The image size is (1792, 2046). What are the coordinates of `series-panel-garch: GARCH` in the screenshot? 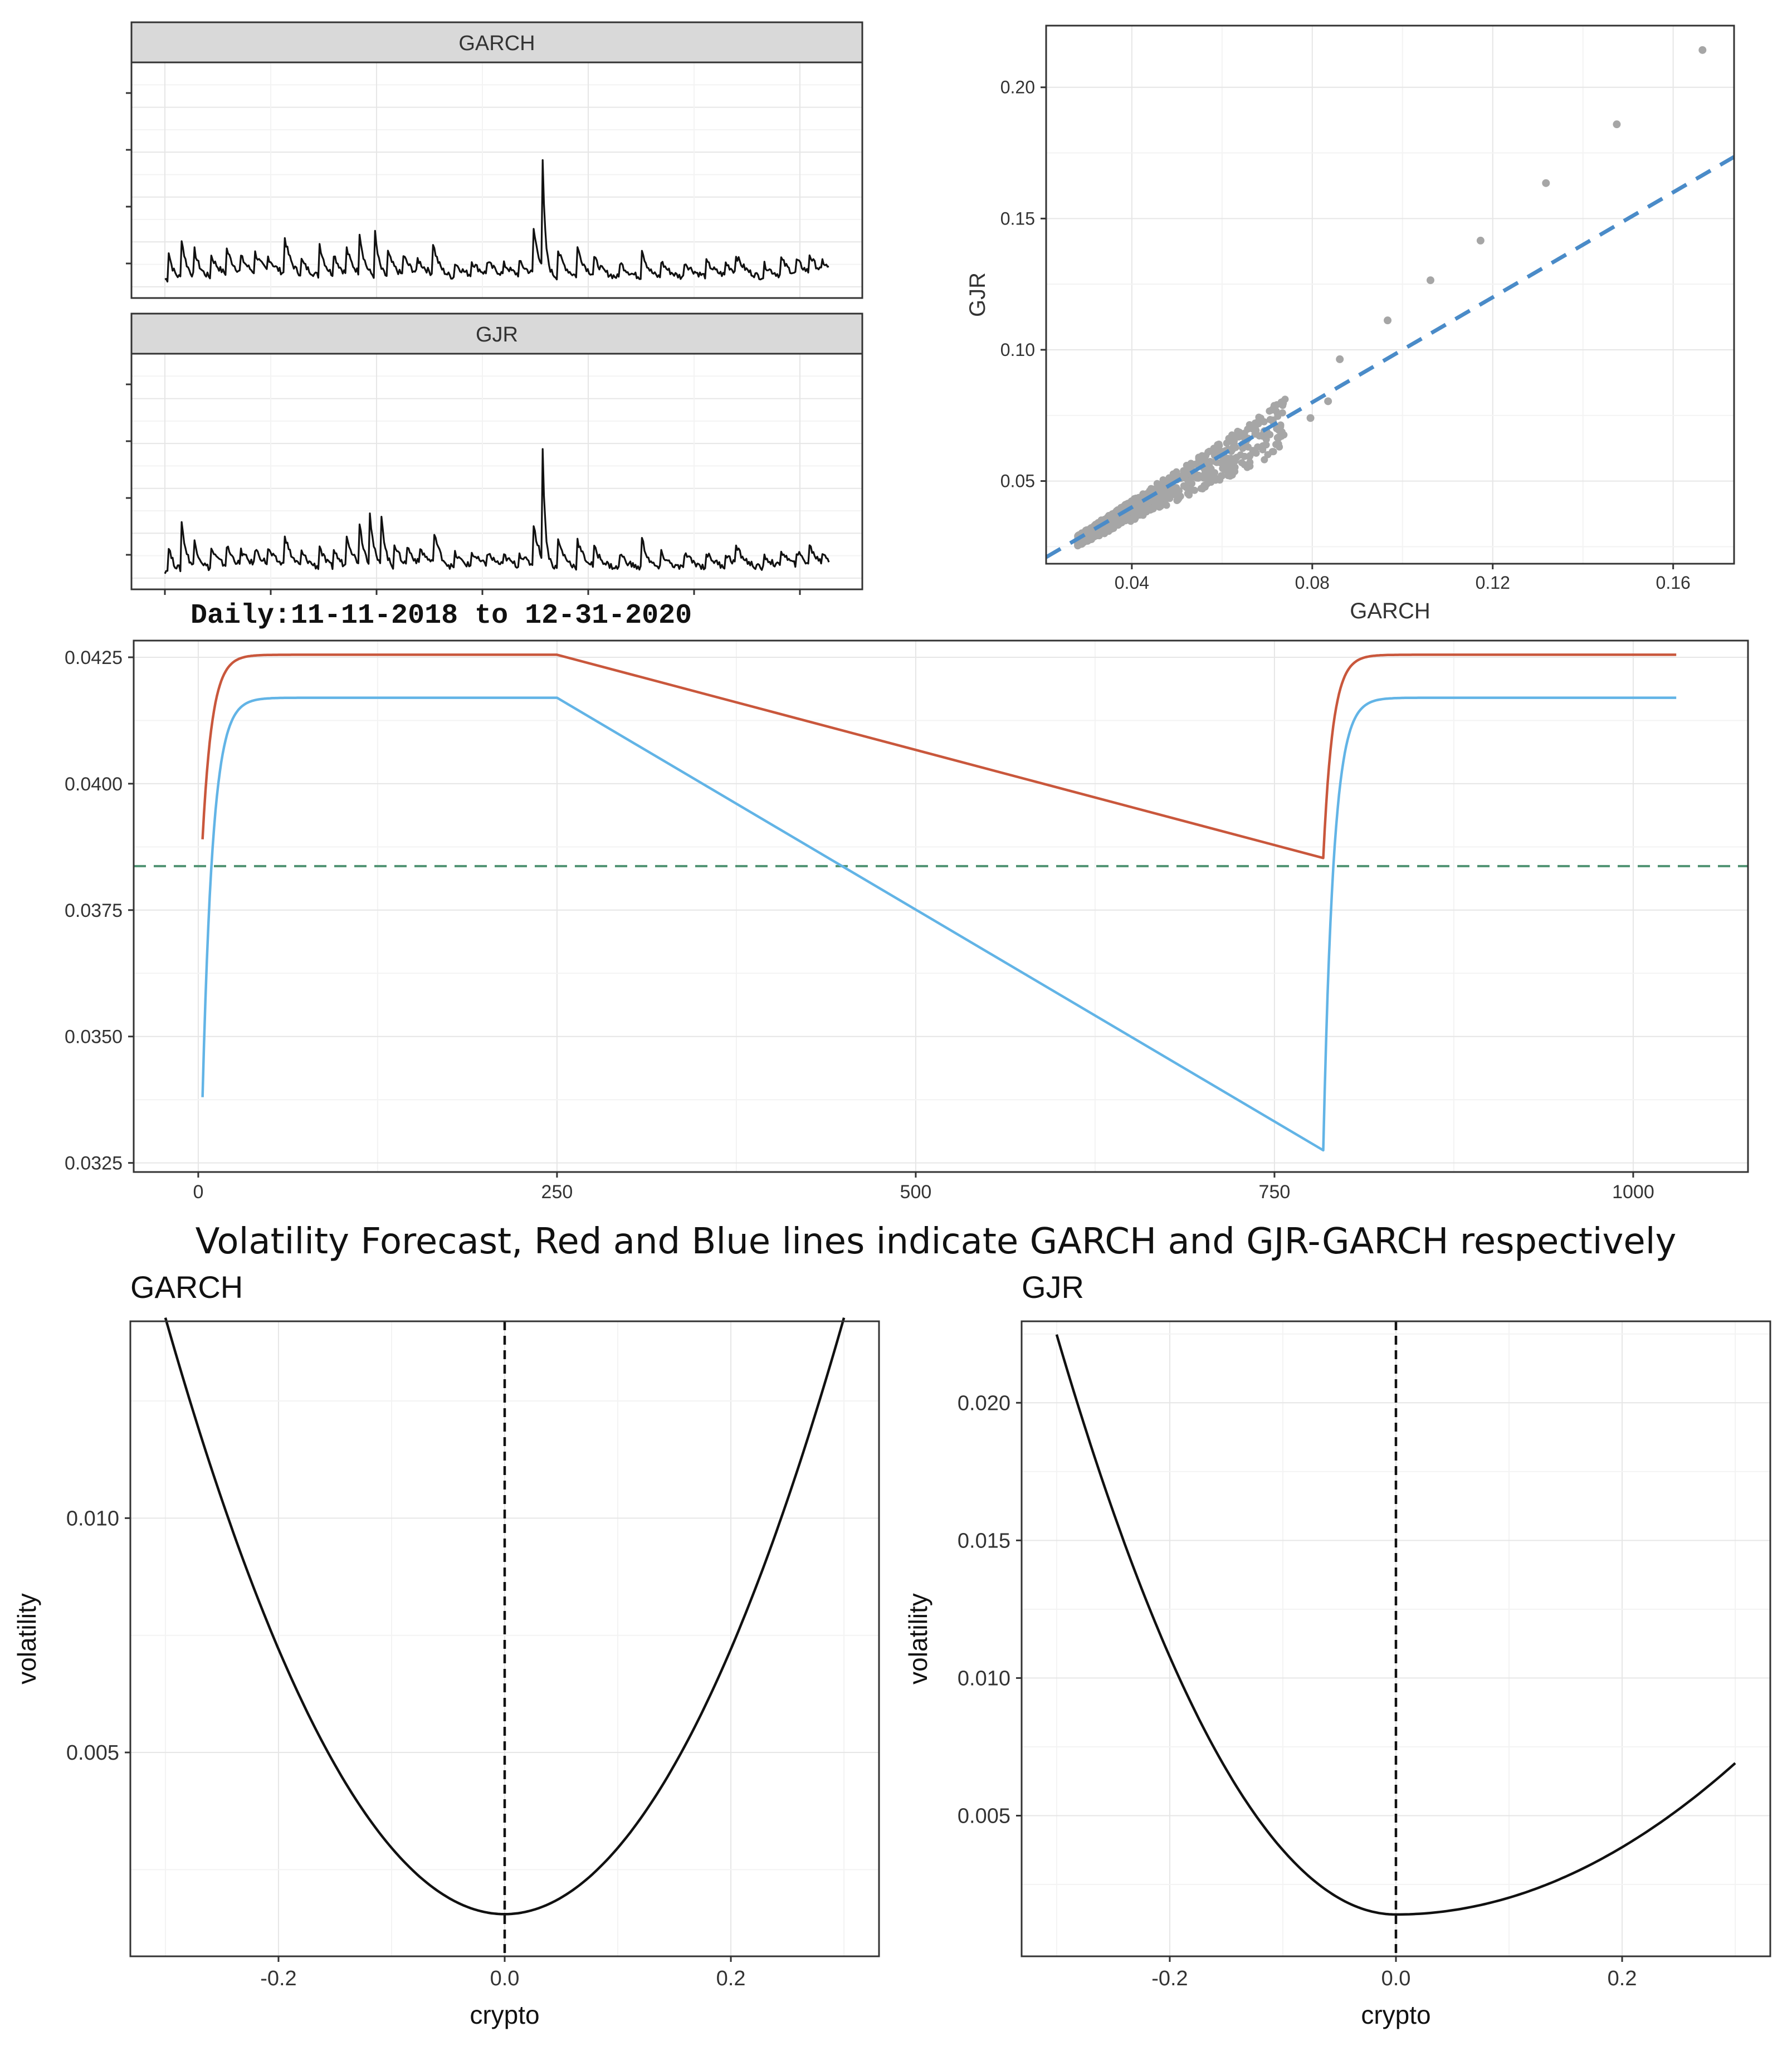 It's located at (494, 160).